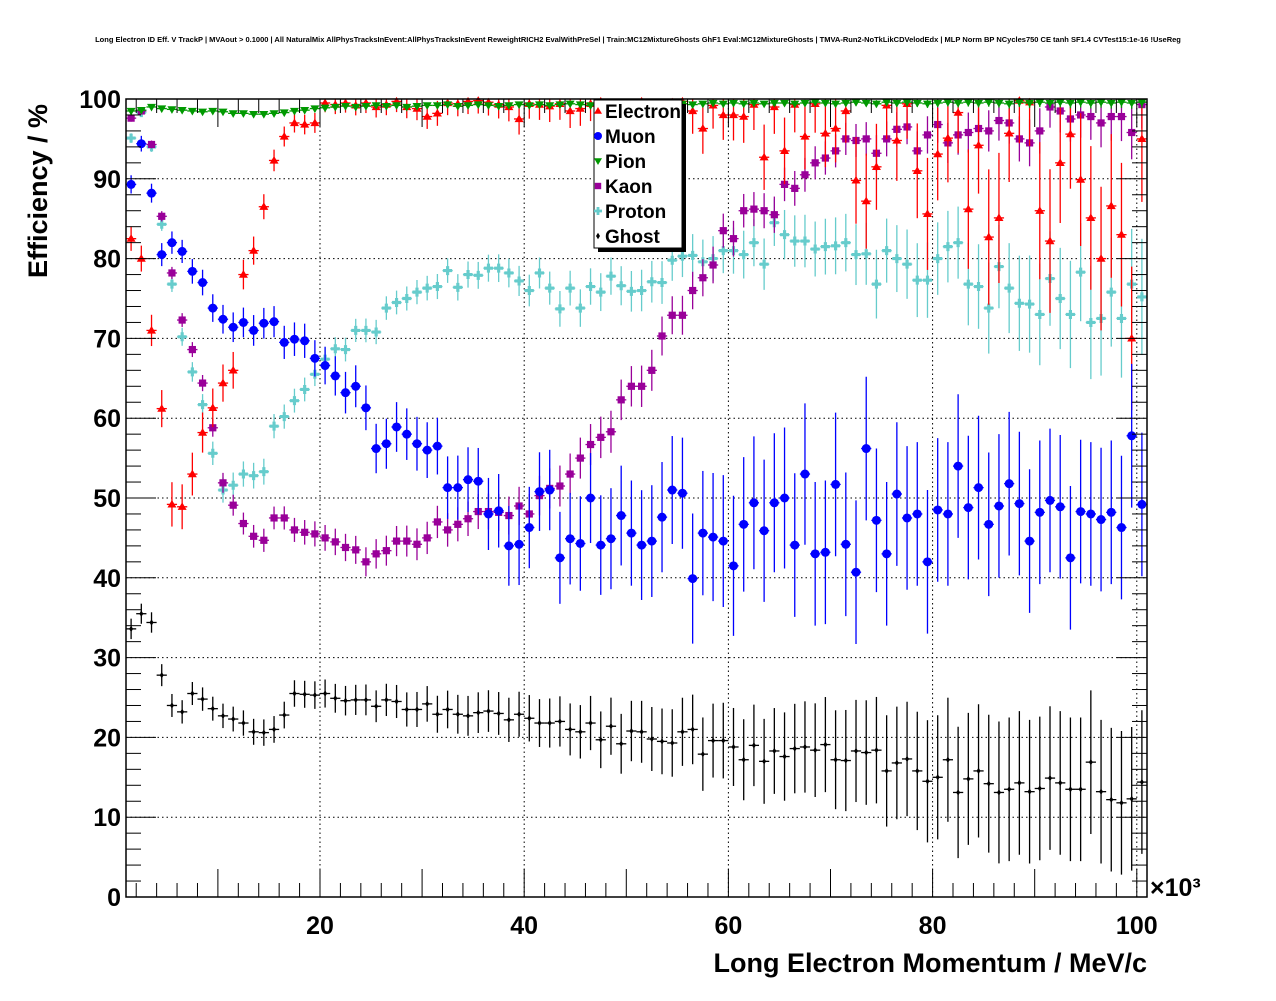 This screenshot has width=1276, height=1001. What do you see at coordinates (635, 212) in the screenshot?
I see `legend-label-proton: Proton` at bounding box center [635, 212].